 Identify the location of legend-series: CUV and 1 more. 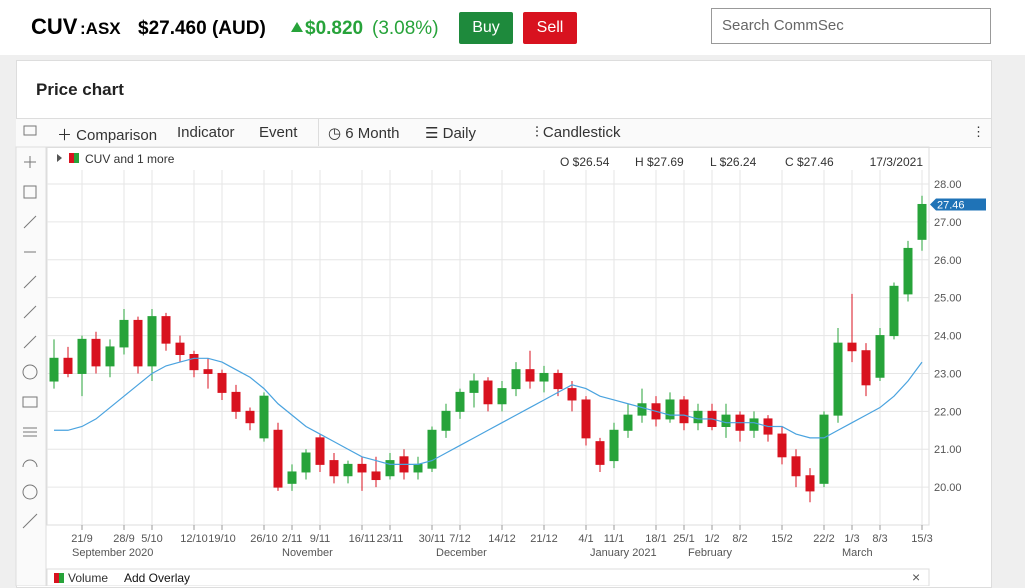
(130, 159).